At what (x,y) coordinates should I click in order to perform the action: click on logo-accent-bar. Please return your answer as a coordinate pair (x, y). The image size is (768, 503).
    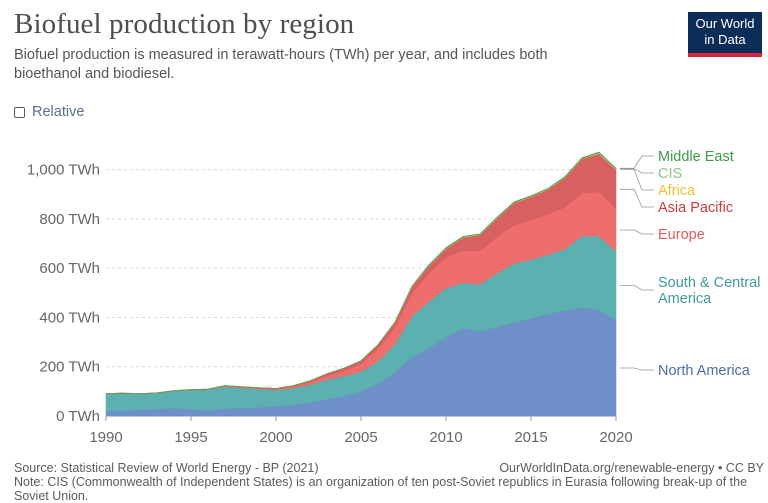
    Looking at the image, I should click on (725, 55).